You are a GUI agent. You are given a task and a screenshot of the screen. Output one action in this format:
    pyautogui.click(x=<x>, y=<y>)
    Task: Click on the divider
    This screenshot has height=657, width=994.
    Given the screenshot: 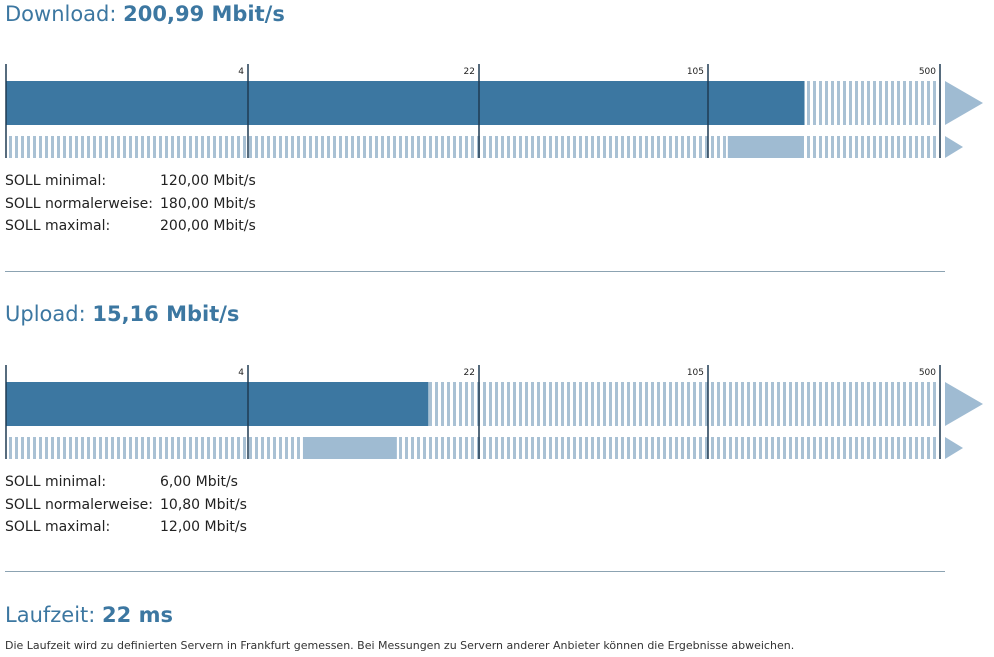 What is the action you would take?
    pyautogui.click(x=475, y=271)
    